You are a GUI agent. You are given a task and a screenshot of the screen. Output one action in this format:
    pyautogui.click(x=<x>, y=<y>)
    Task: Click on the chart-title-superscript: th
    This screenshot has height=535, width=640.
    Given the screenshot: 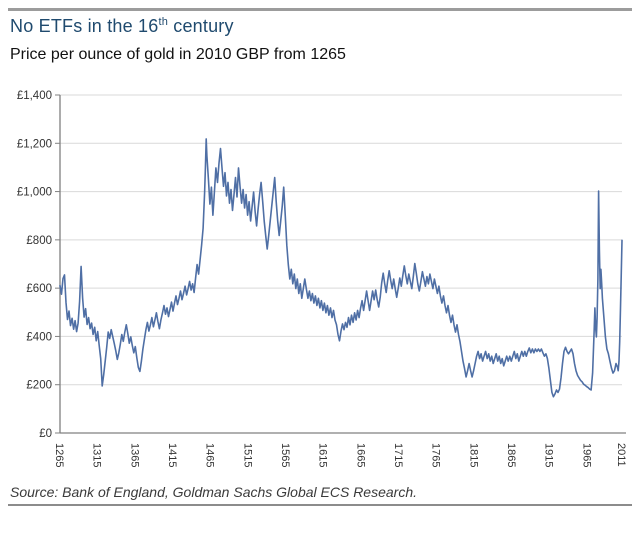 What is the action you would take?
    pyautogui.click(x=163, y=22)
    